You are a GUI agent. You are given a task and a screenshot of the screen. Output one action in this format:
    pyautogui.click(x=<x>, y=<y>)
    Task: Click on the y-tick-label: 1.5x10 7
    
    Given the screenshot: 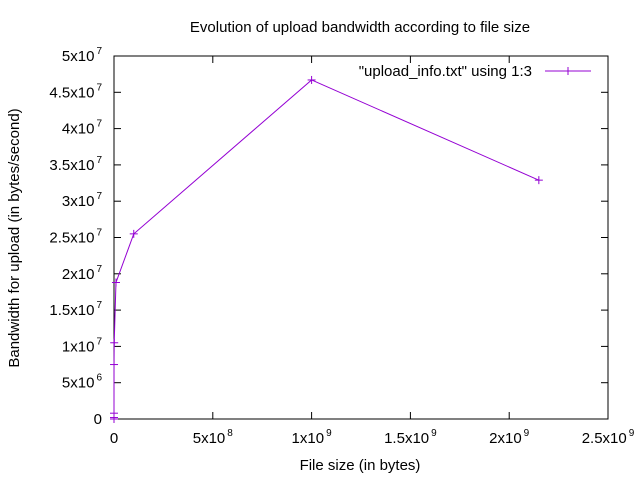 What is the action you would take?
    pyautogui.click(x=75, y=309)
    